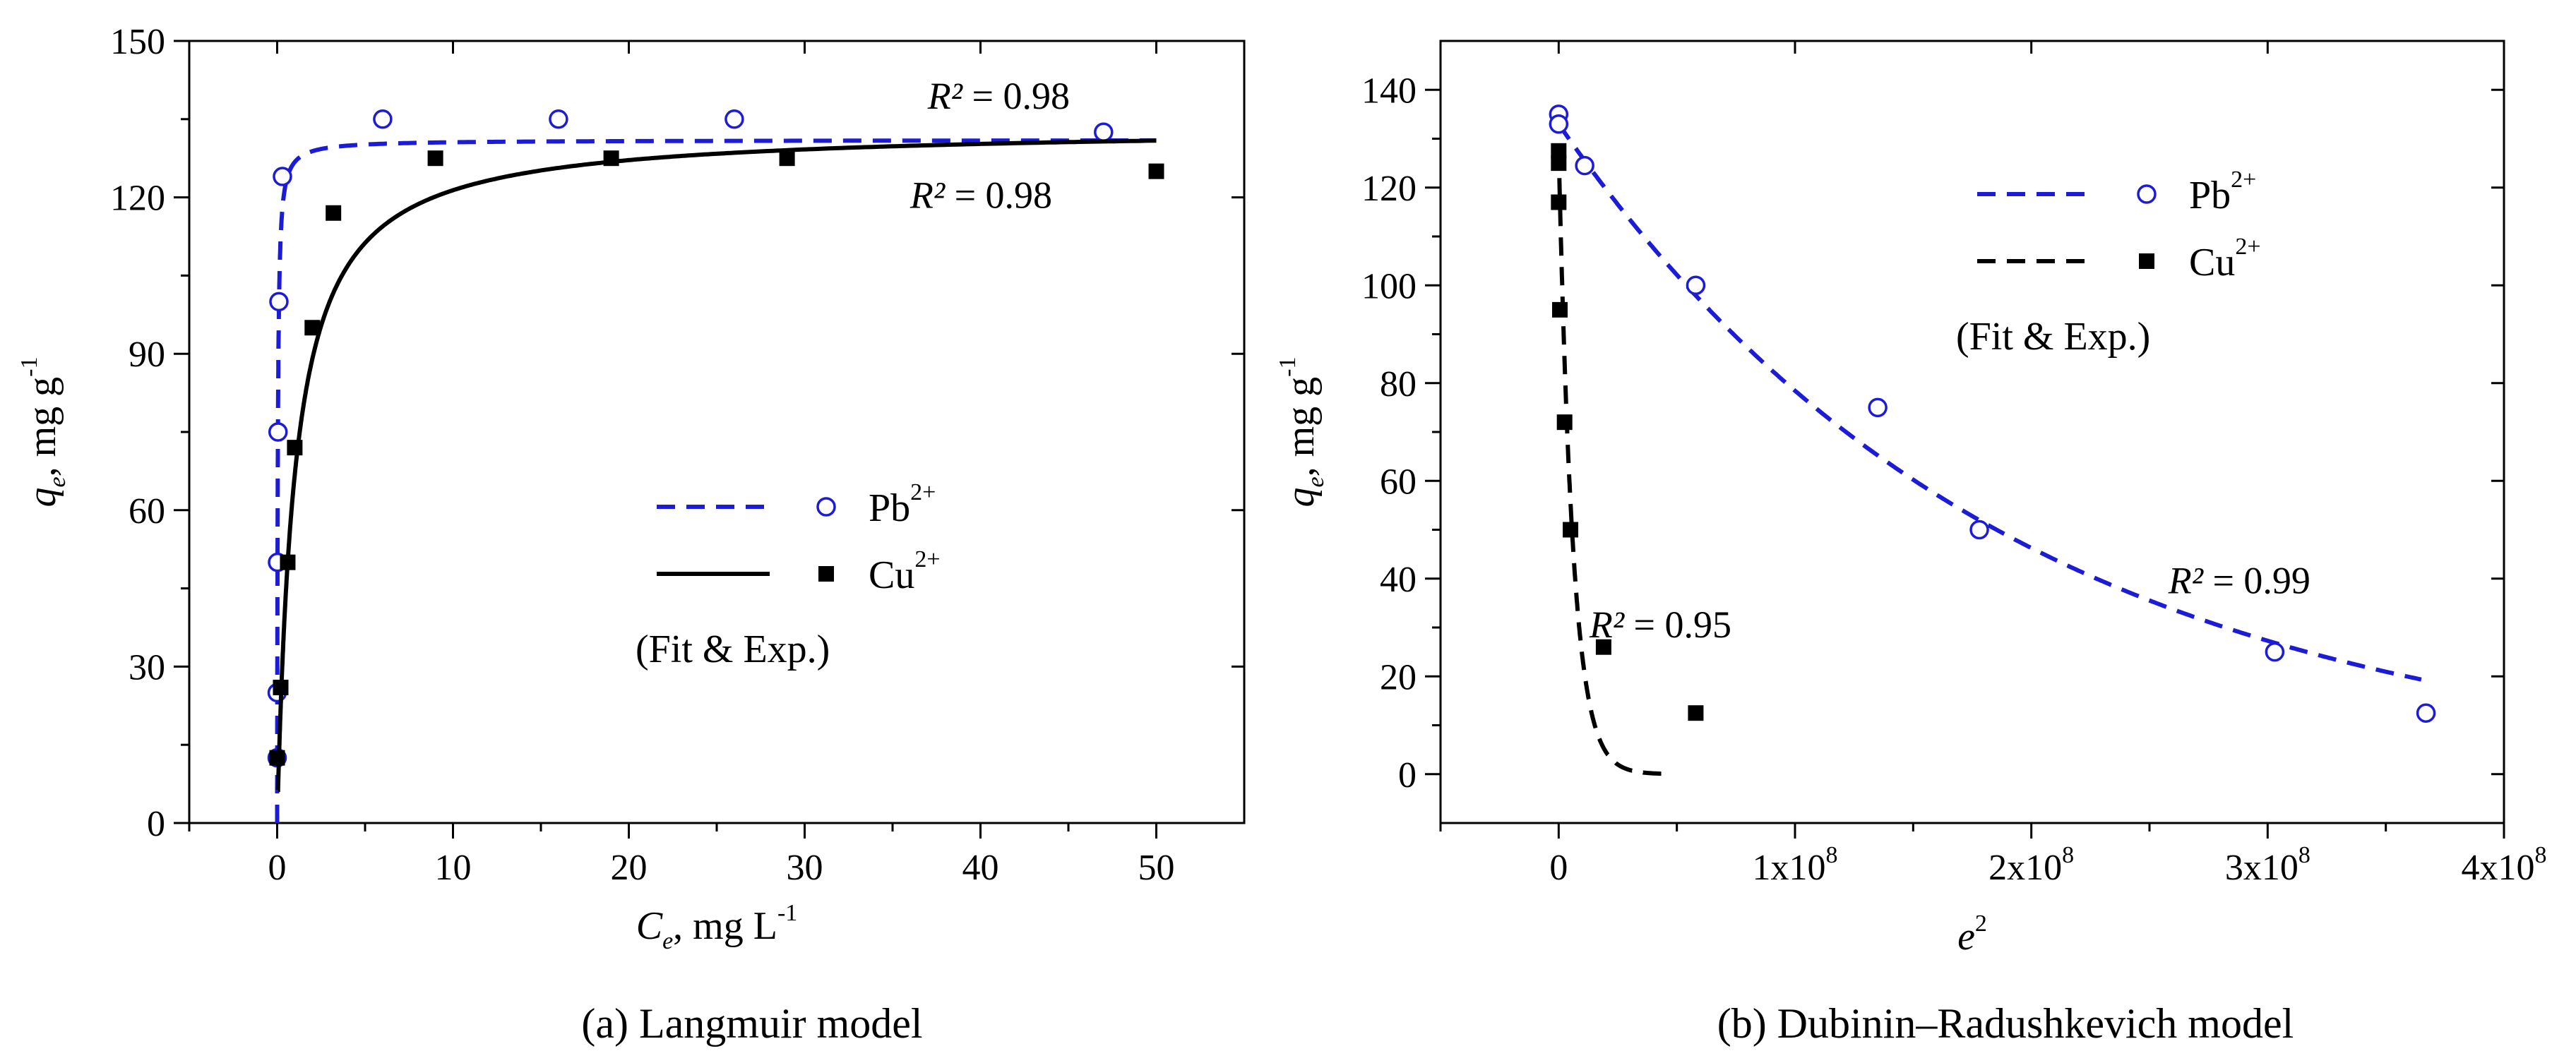 This screenshot has width=2576, height=1063. What do you see at coordinates (2504, 865) in the screenshot?
I see `x-tick-label: 4x10⁸` at bounding box center [2504, 865].